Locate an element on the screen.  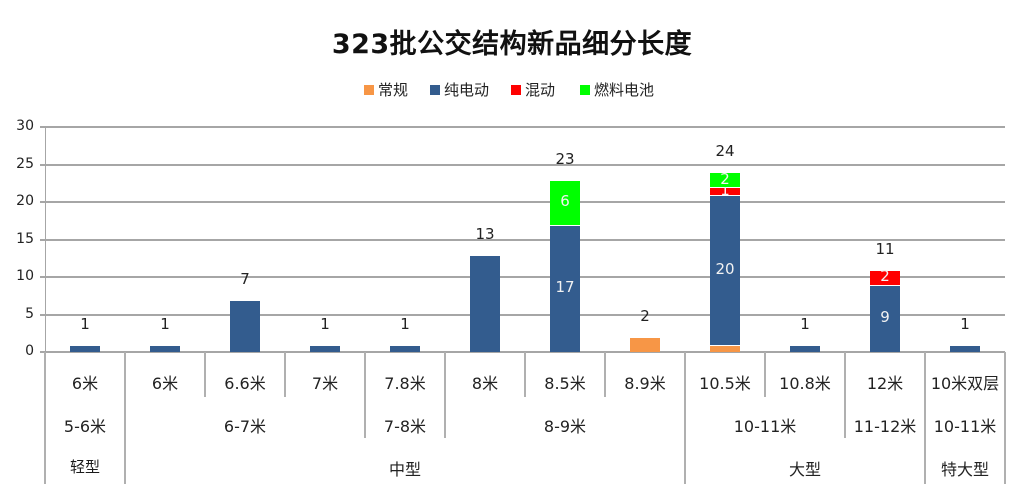
x-class-label: 中型 is located at coordinates (404, 469).